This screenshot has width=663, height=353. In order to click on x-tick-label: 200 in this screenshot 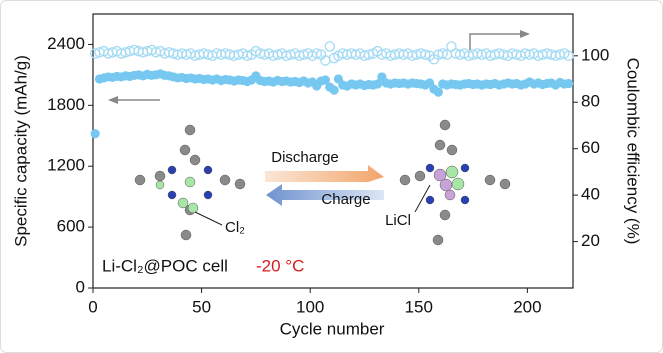, I will do `click(527, 306)`.